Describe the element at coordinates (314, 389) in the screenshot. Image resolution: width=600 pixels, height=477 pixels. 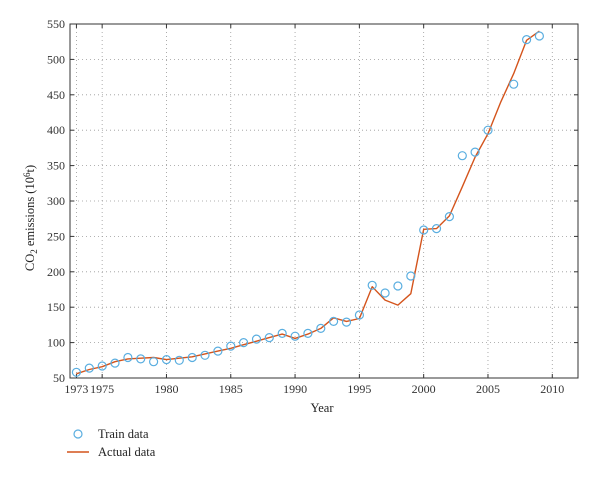
I see `x-tick-labels: 1973 1975 1980 1985 1990 1995 2000 2005 2010` at that location.